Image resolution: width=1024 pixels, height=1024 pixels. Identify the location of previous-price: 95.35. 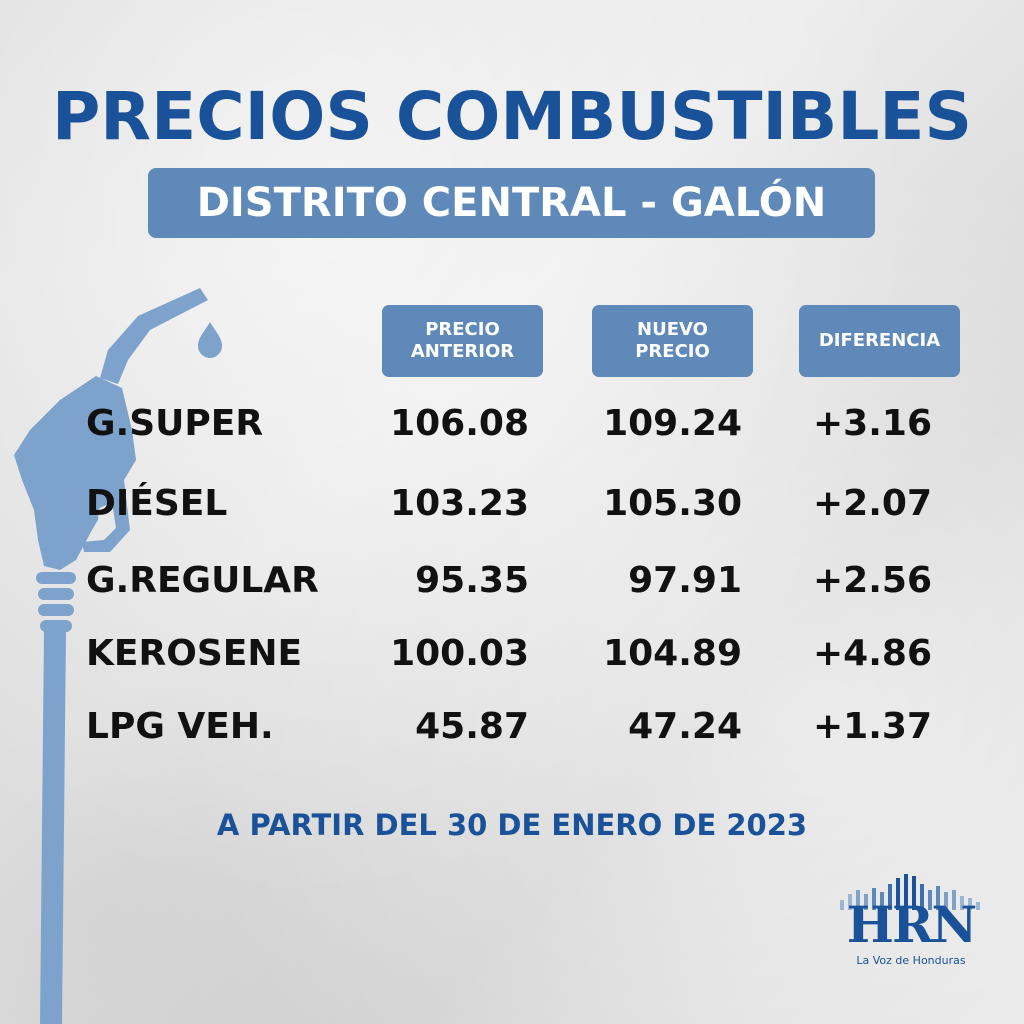
(472, 580).